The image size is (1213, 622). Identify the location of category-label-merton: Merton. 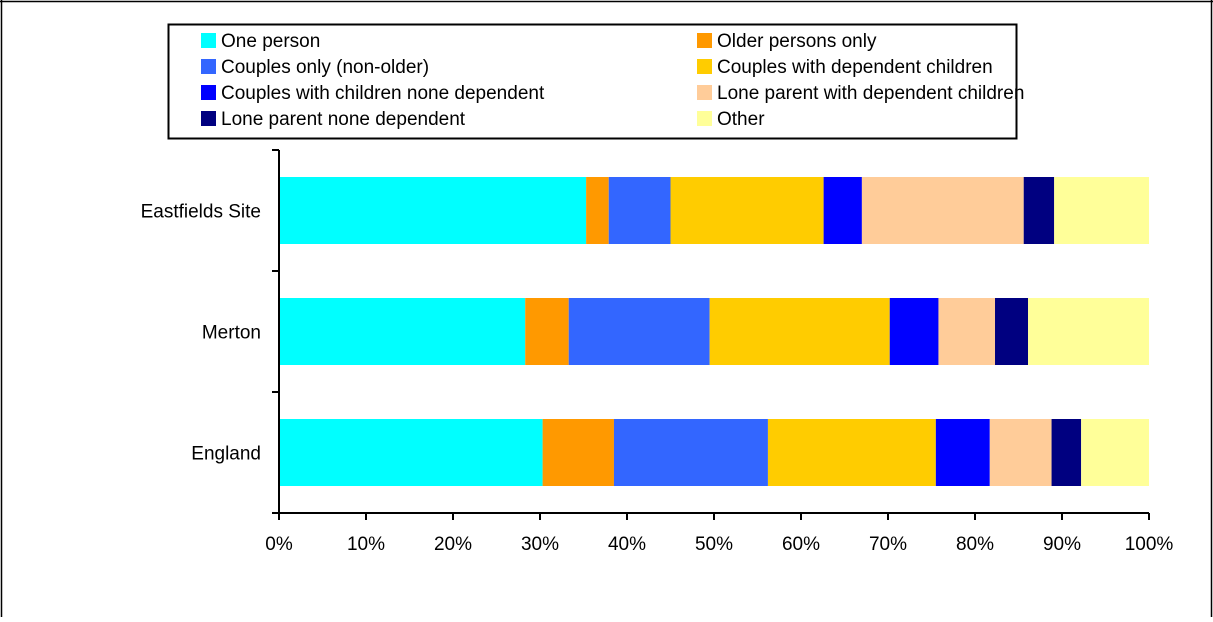
(231, 333).